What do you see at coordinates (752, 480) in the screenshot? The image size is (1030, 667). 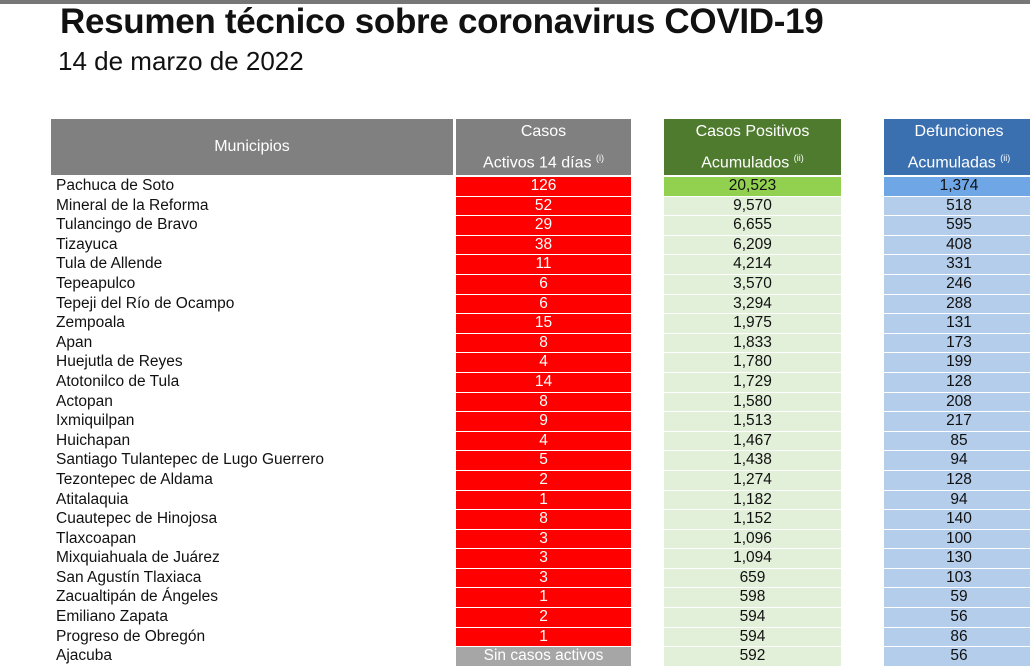 I see `casos-positivos-cell: 1,274` at bounding box center [752, 480].